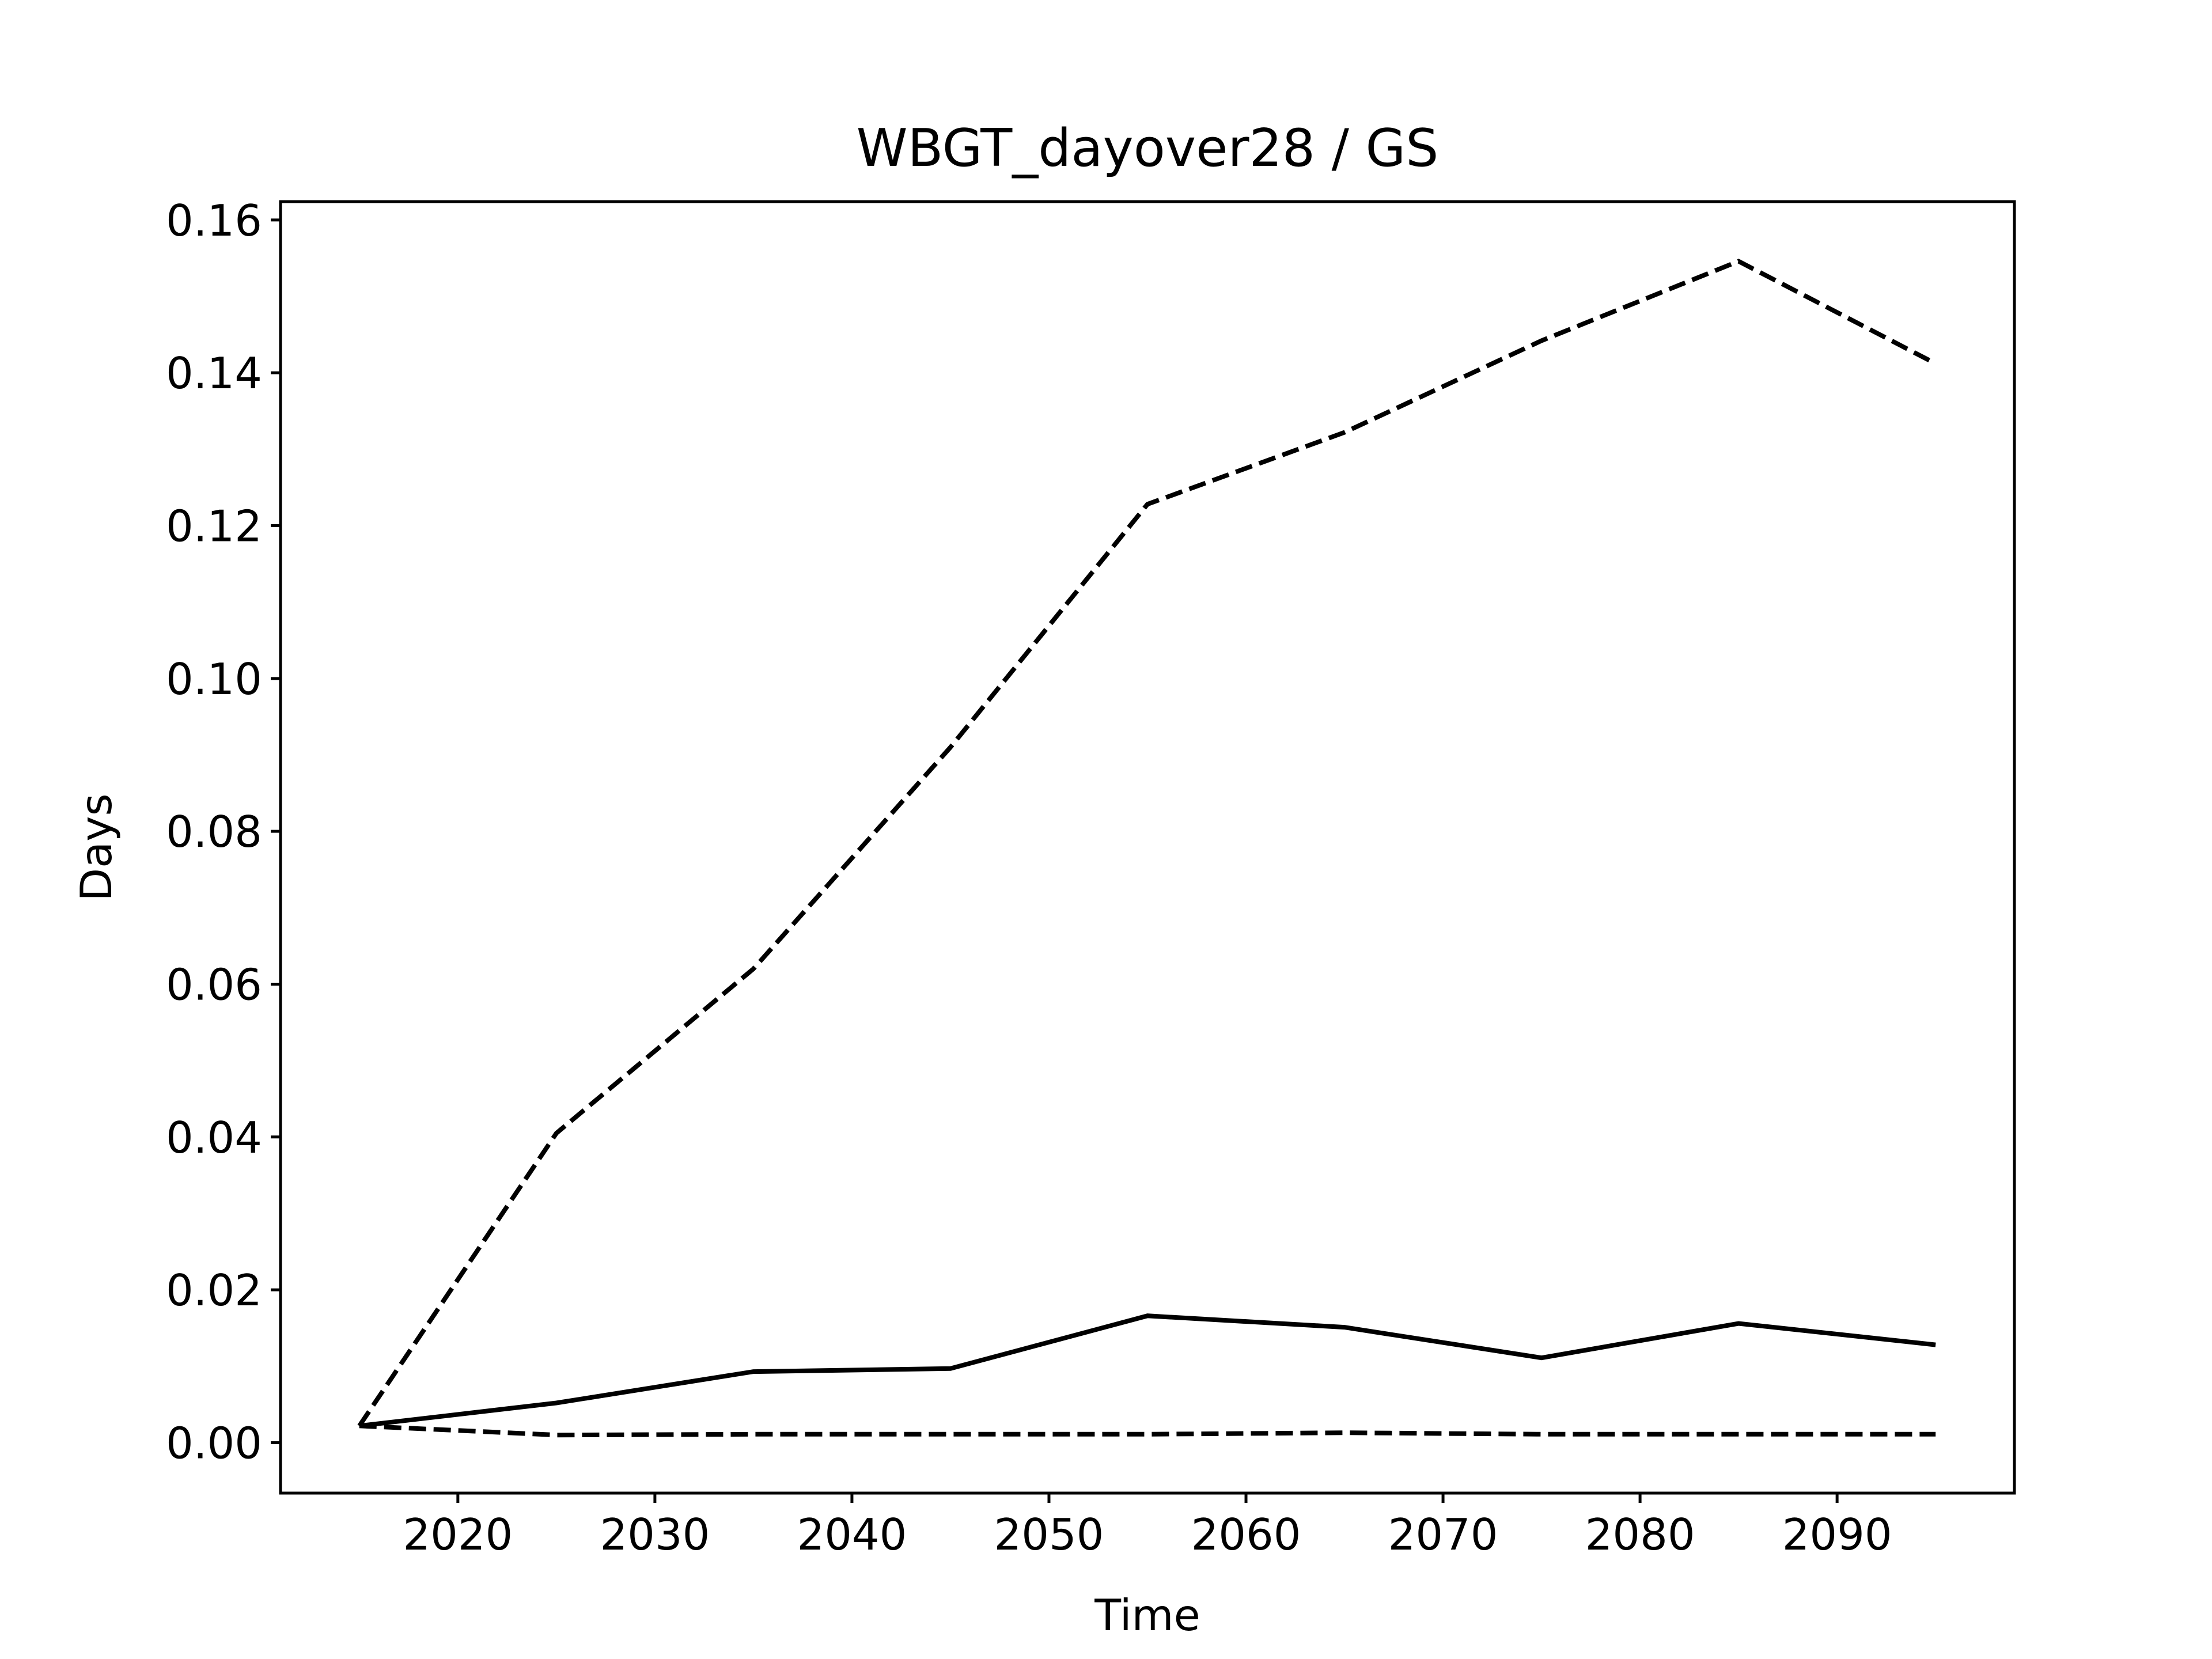 This screenshot has height=1659, width=2212. What do you see at coordinates (1246, 1534) in the screenshot?
I see `x-tick-label: 2060` at bounding box center [1246, 1534].